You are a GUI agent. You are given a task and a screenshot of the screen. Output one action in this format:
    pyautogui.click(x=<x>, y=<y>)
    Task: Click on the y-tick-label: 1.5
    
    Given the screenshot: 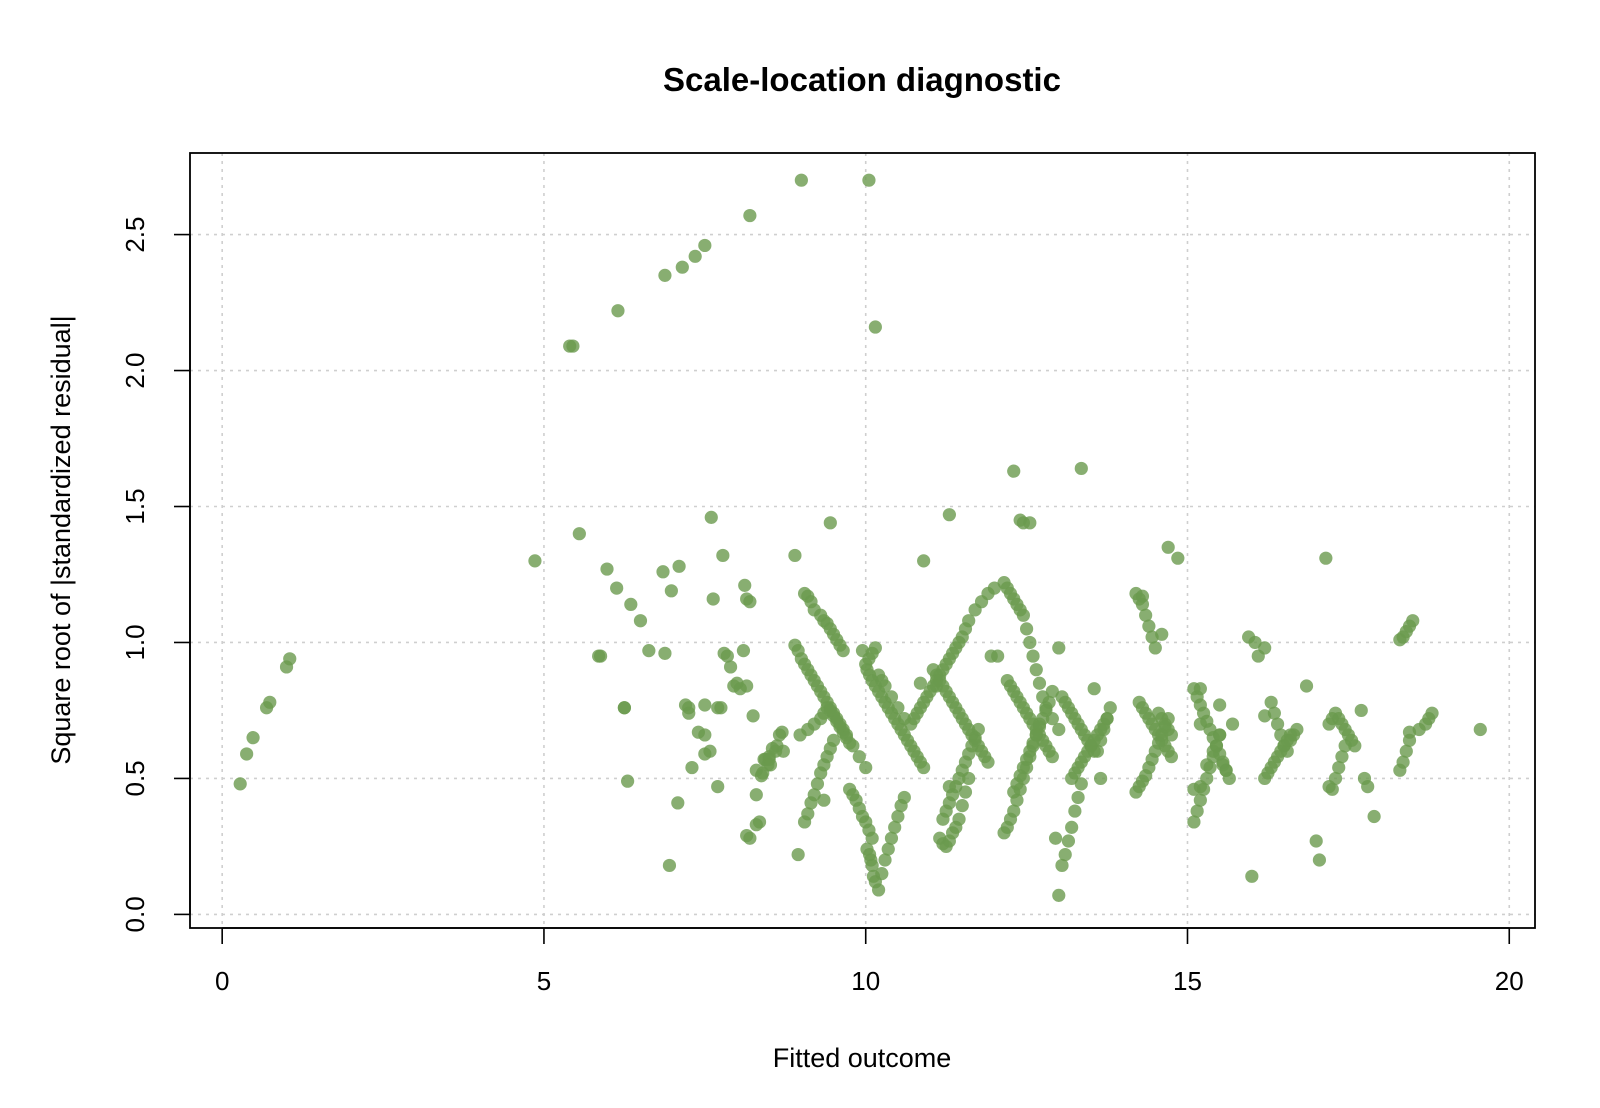 What is the action you would take?
    pyautogui.click(x=135, y=506)
    